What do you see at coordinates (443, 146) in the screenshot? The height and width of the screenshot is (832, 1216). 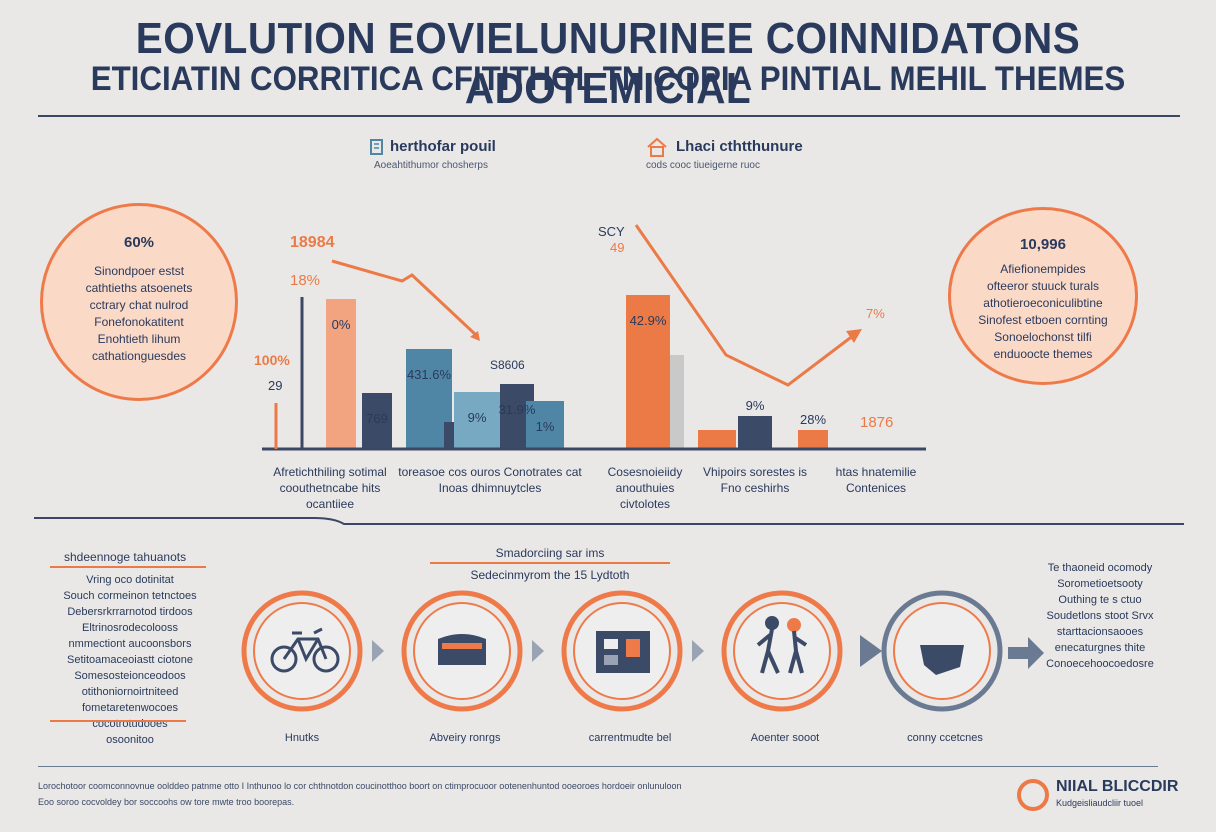 I see `legend-item-1-title: herthofar pouil` at bounding box center [443, 146].